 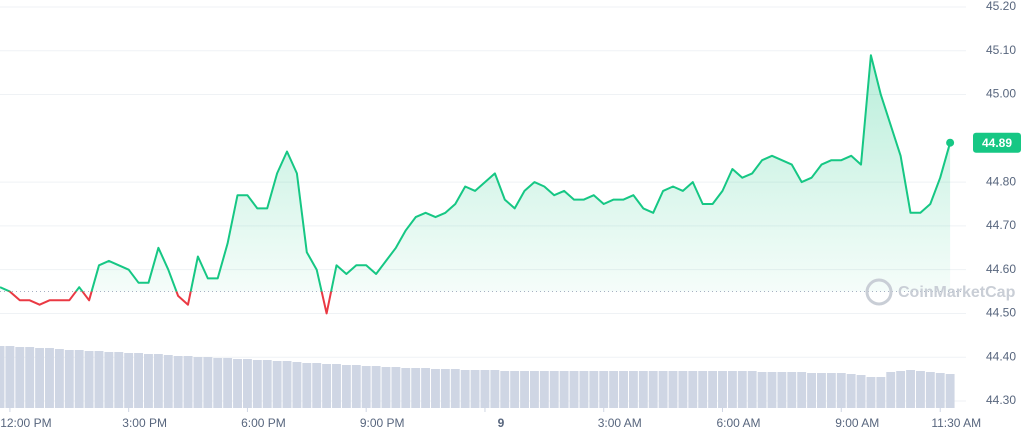 I want to click on watermark: CoinMarketCap, so click(x=940, y=292).